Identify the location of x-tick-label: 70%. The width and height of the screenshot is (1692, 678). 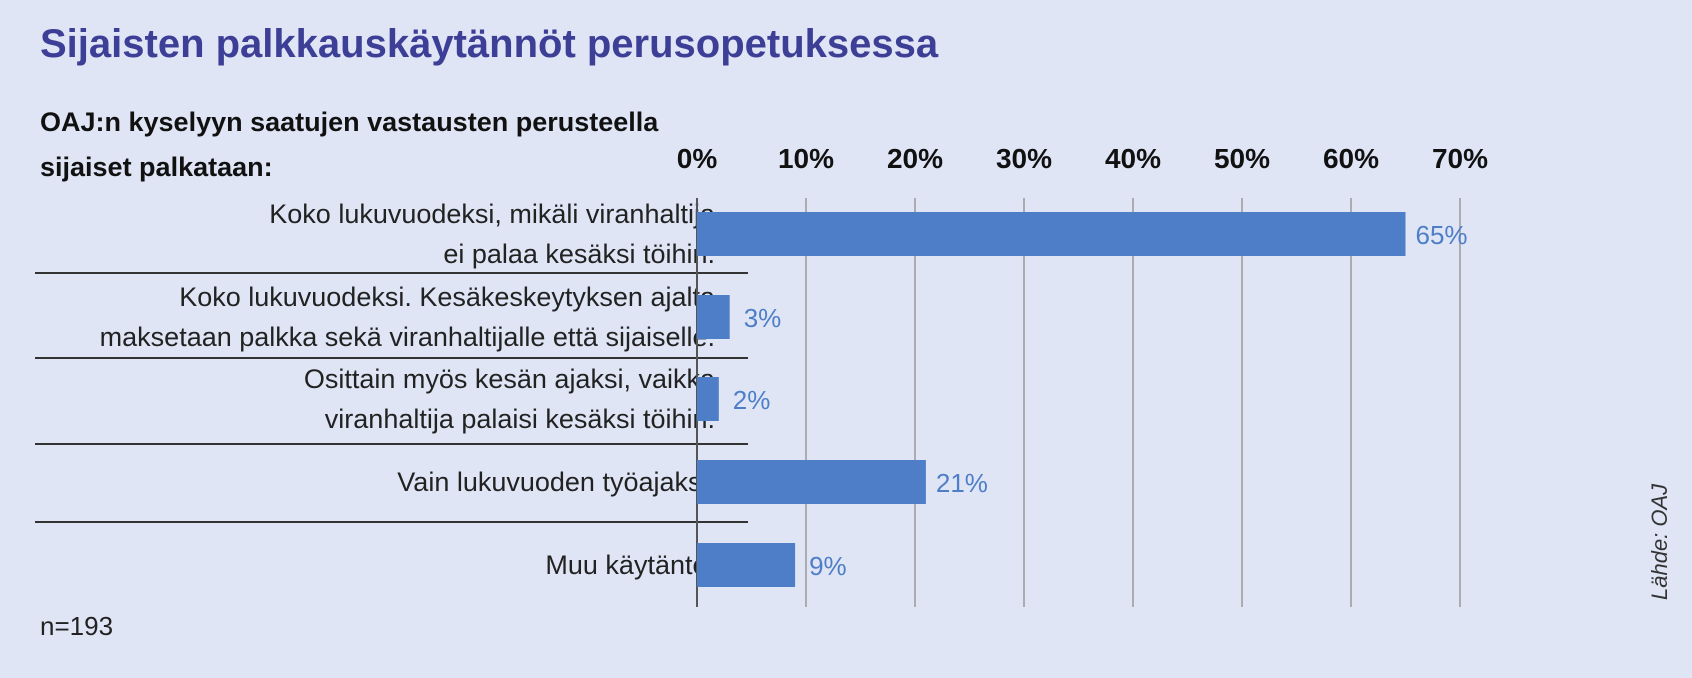
(1460, 158).